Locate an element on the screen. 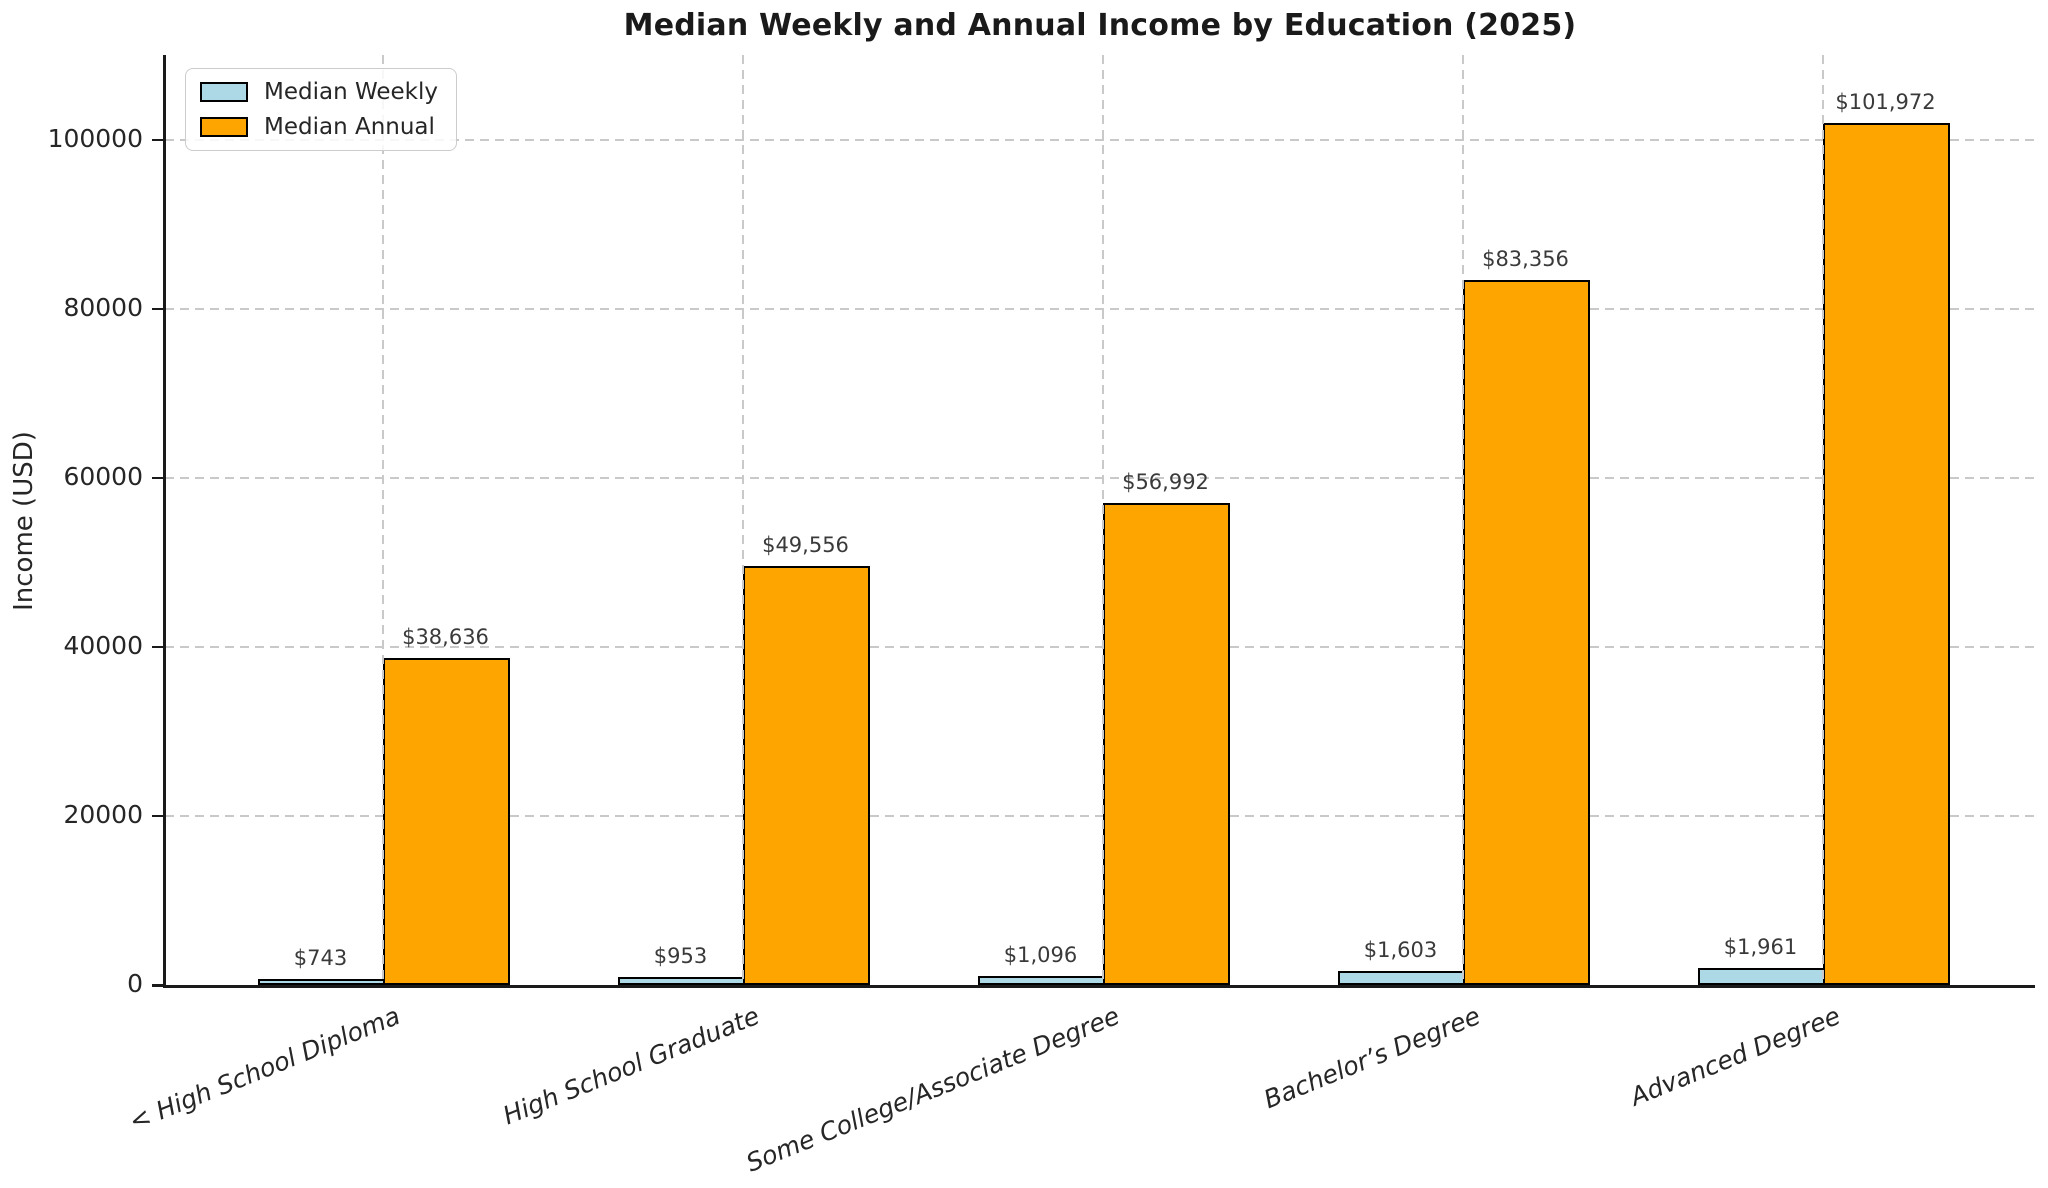 Image resolution: width=2048 pixels, height=1188 pixels. bar-value-label: $1,096 is located at coordinates (1040, 954).